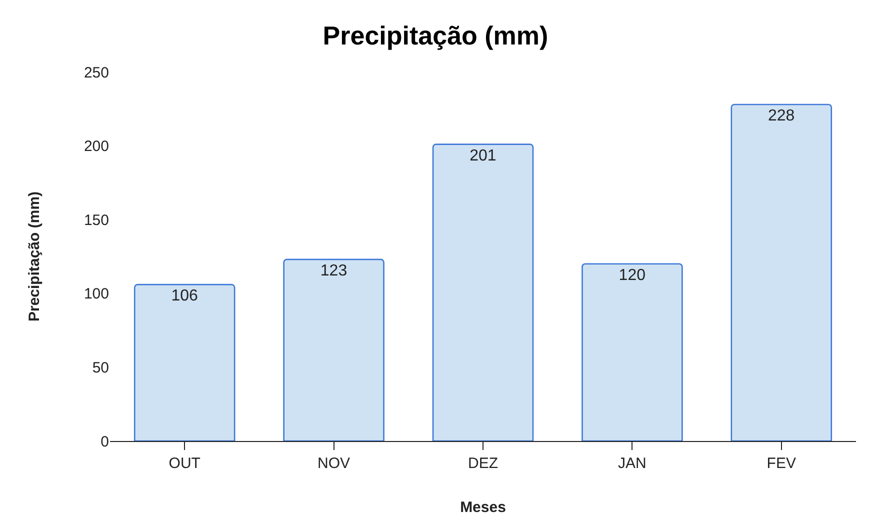 The image size is (871, 525). What do you see at coordinates (96, 147) in the screenshot?
I see `y-tick-label: 200` at bounding box center [96, 147].